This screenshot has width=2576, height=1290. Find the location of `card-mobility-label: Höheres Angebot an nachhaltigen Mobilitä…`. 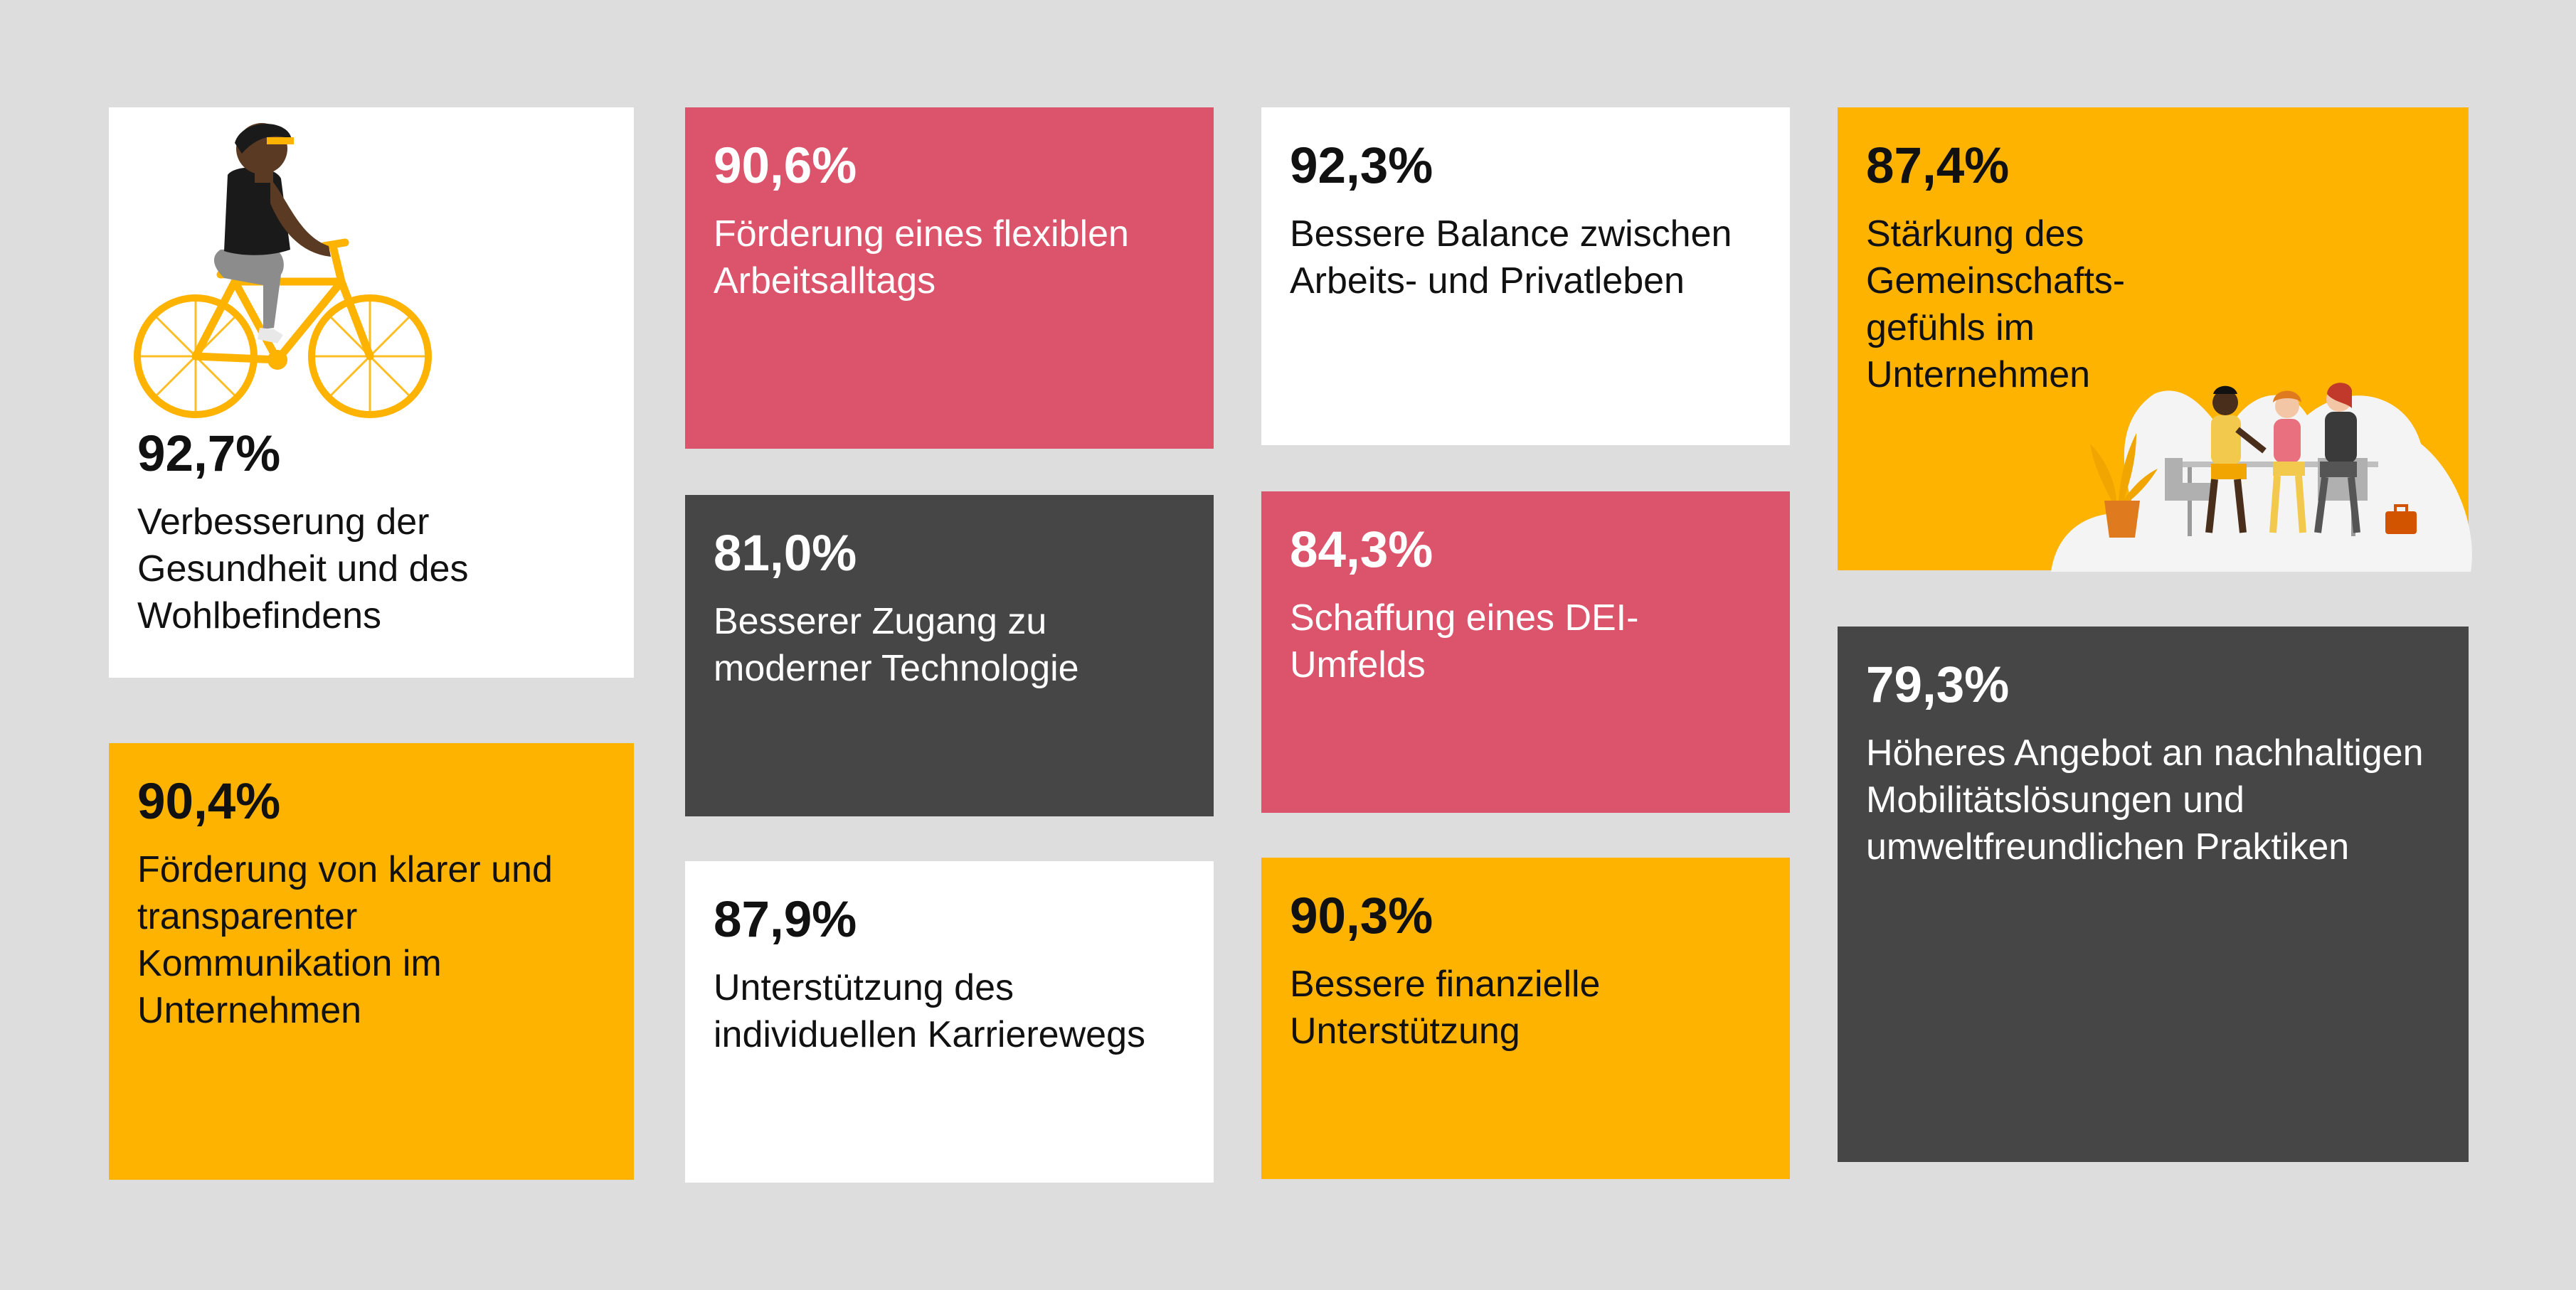

card-mobility-label: Höheres Angebot an nachhaltigen Mobilitä… is located at coordinates (2145, 800).